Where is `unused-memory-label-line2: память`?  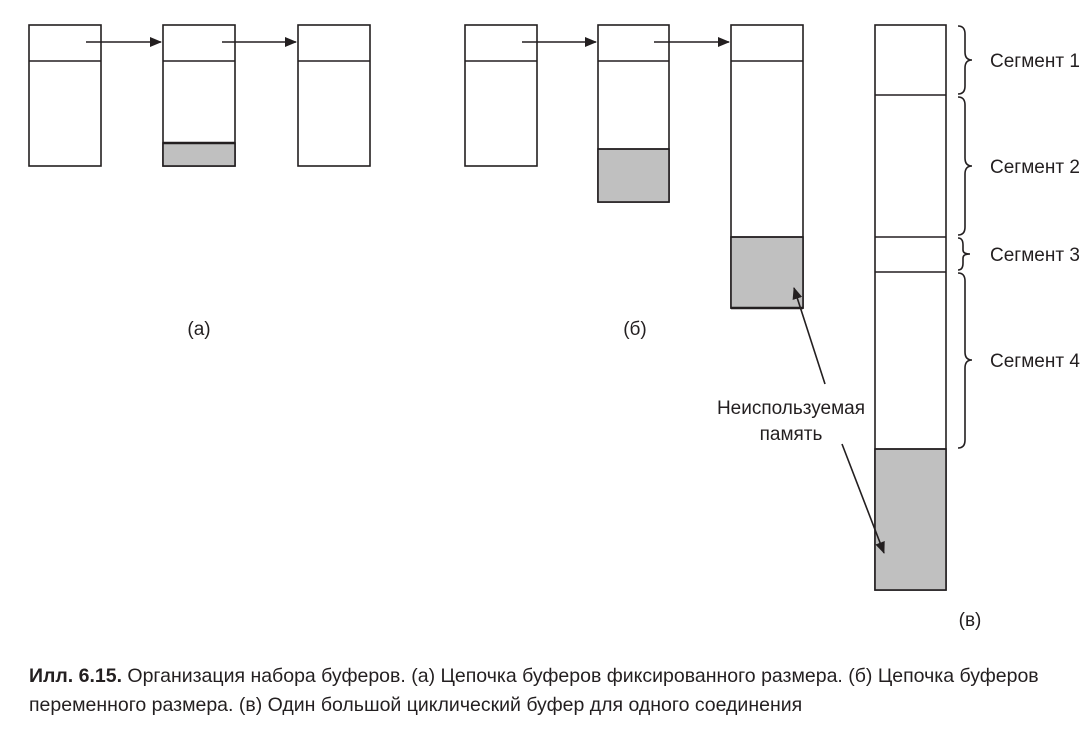 unused-memory-label-line2: память is located at coordinates (791, 434).